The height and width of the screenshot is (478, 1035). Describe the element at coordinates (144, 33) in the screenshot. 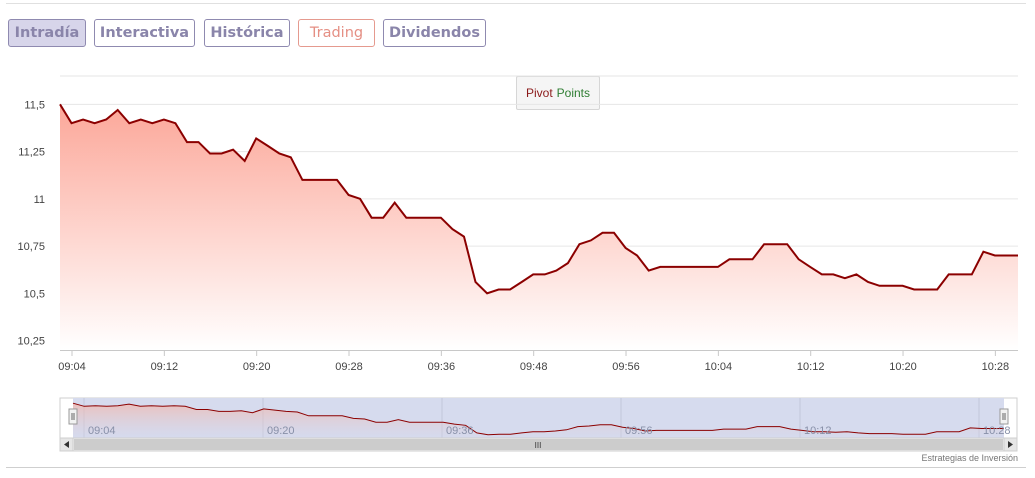

I see `tab-interactiva: Interactiva` at that location.